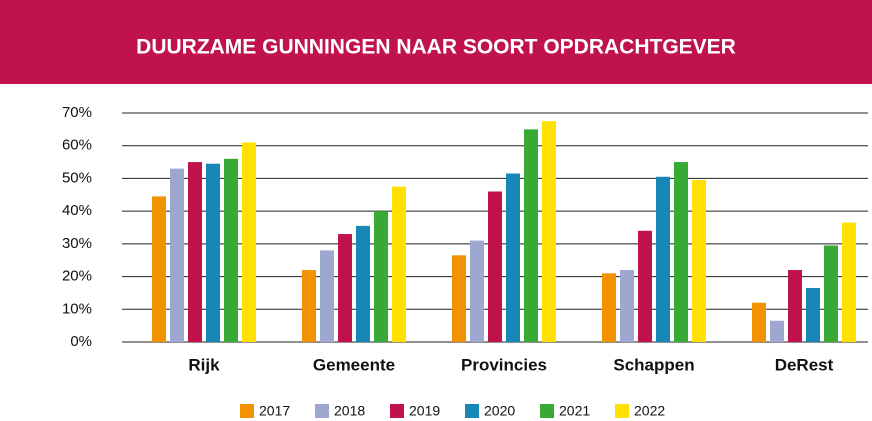  Describe the element at coordinates (77, 177) in the screenshot. I see `y-tick-label: 50%` at that location.